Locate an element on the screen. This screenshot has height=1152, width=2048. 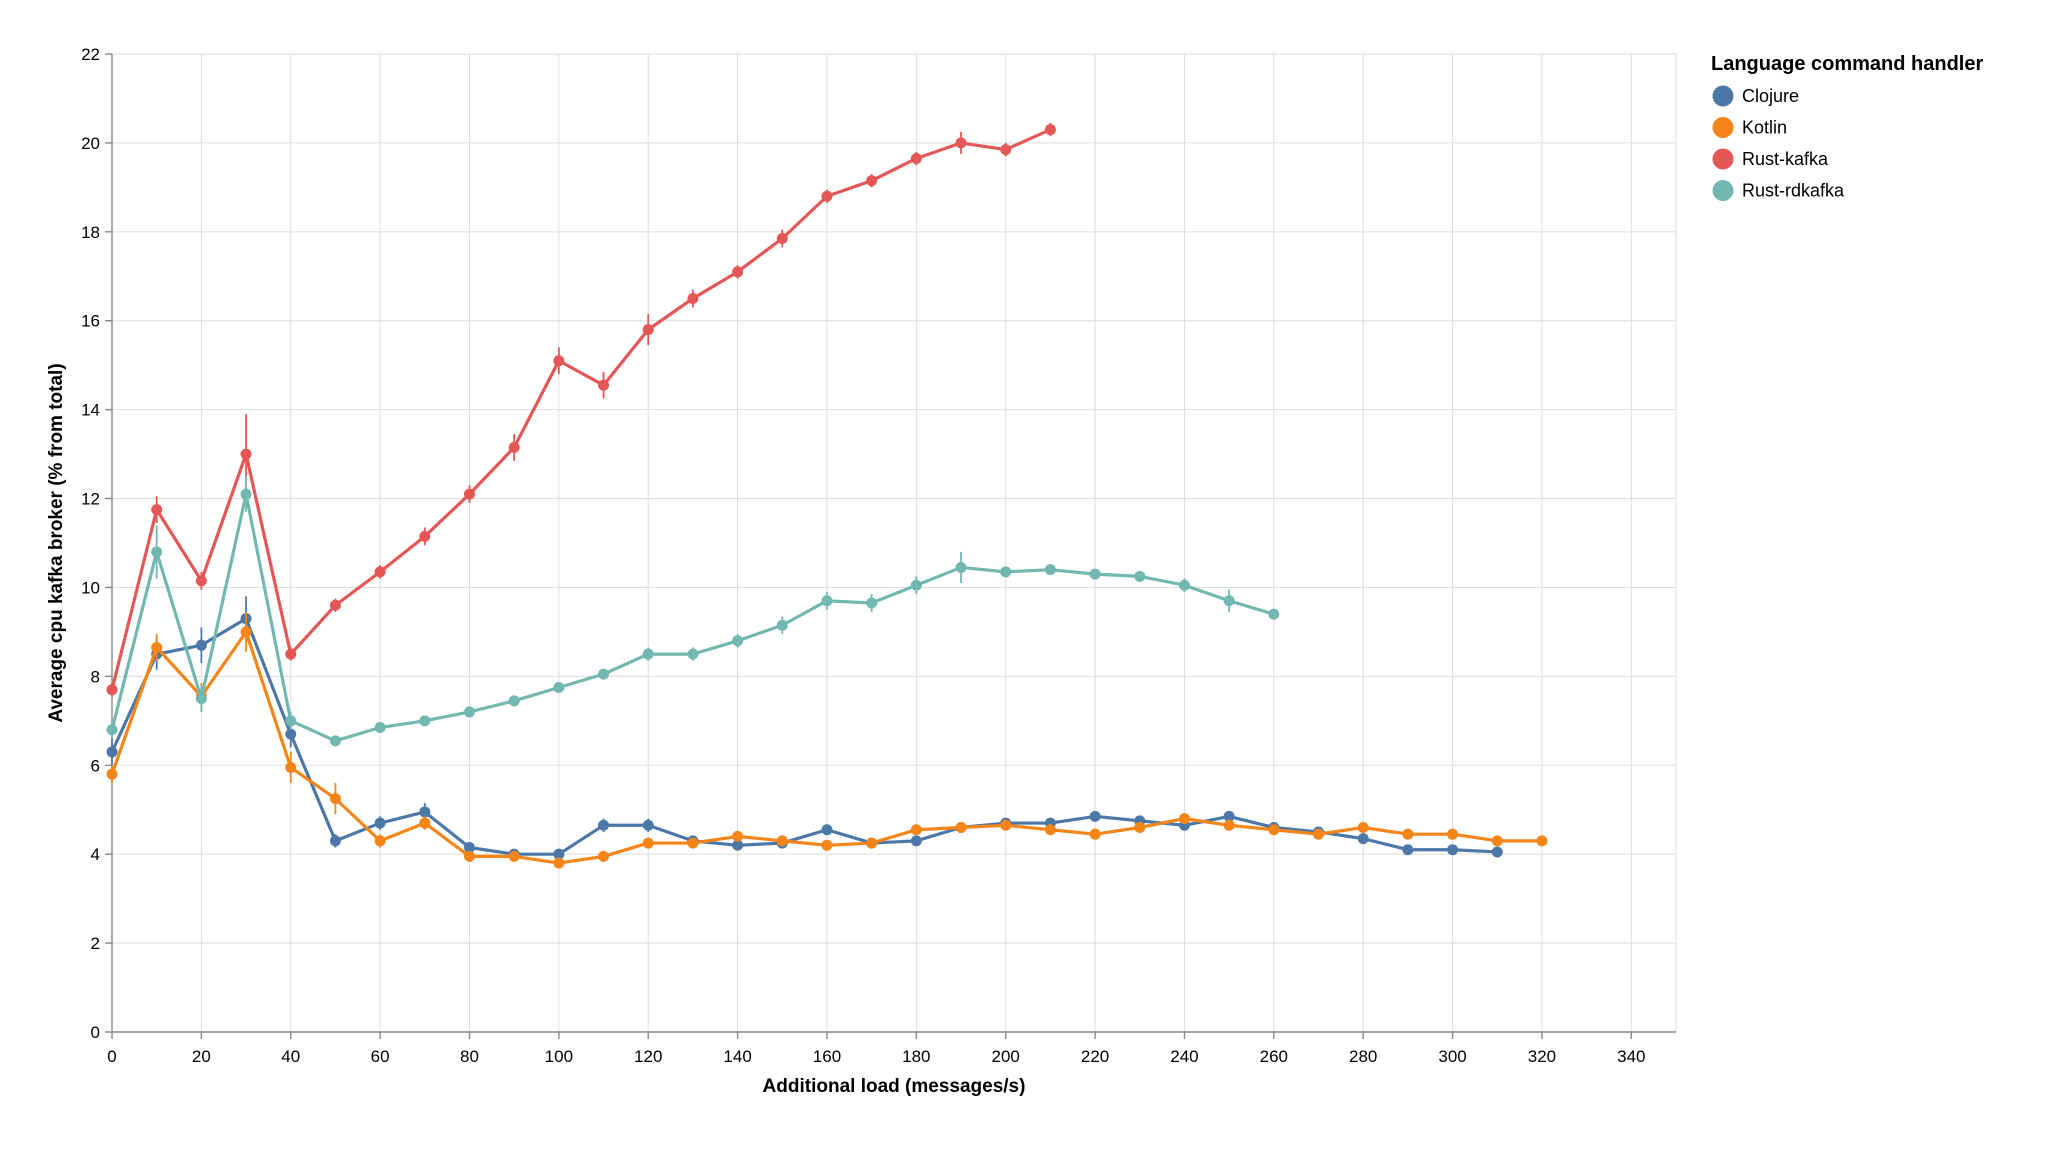
legend-item-clojure: Clojure is located at coordinates (1756, 96).